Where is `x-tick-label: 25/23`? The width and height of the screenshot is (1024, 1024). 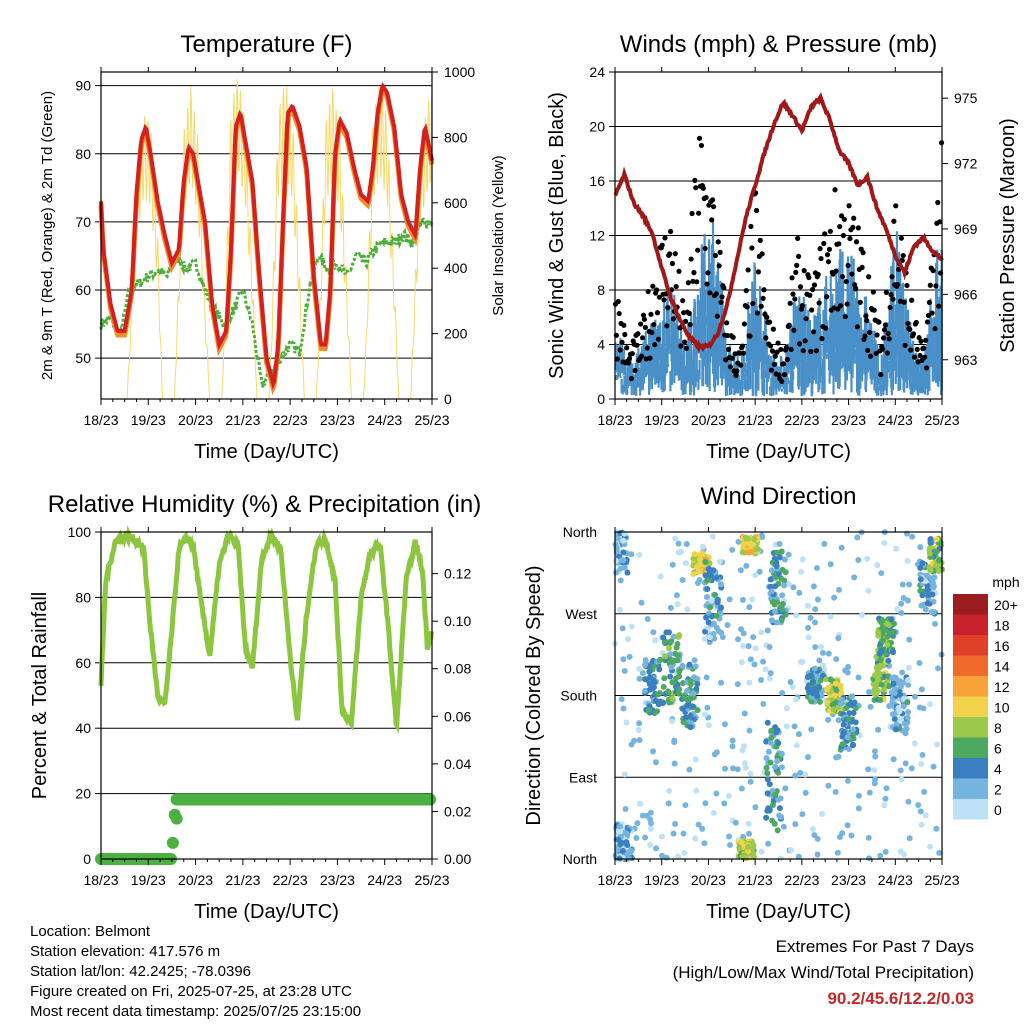
x-tick-label: 25/23 is located at coordinates (431, 880).